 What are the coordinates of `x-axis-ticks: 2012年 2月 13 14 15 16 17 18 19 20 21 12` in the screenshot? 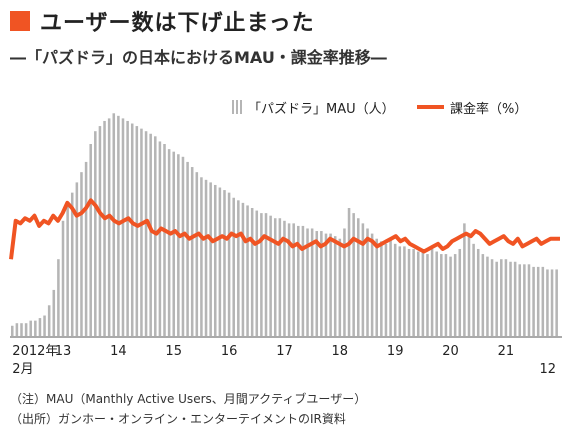 It's located at (284, 360).